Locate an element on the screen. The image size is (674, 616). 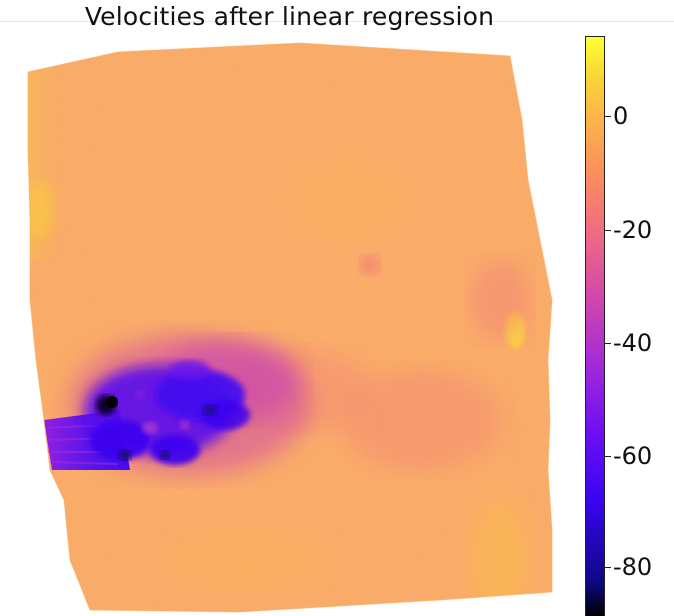
colorbar-tick-label: -20 is located at coordinates (633, 230).